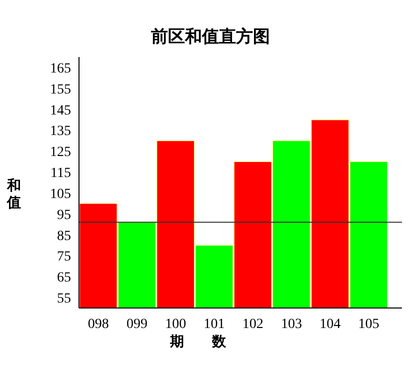 Image resolution: width=412 pixels, height=365 pixels. What do you see at coordinates (13, 194) in the screenshot?
I see `y-axis-title: 和值` at bounding box center [13, 194].